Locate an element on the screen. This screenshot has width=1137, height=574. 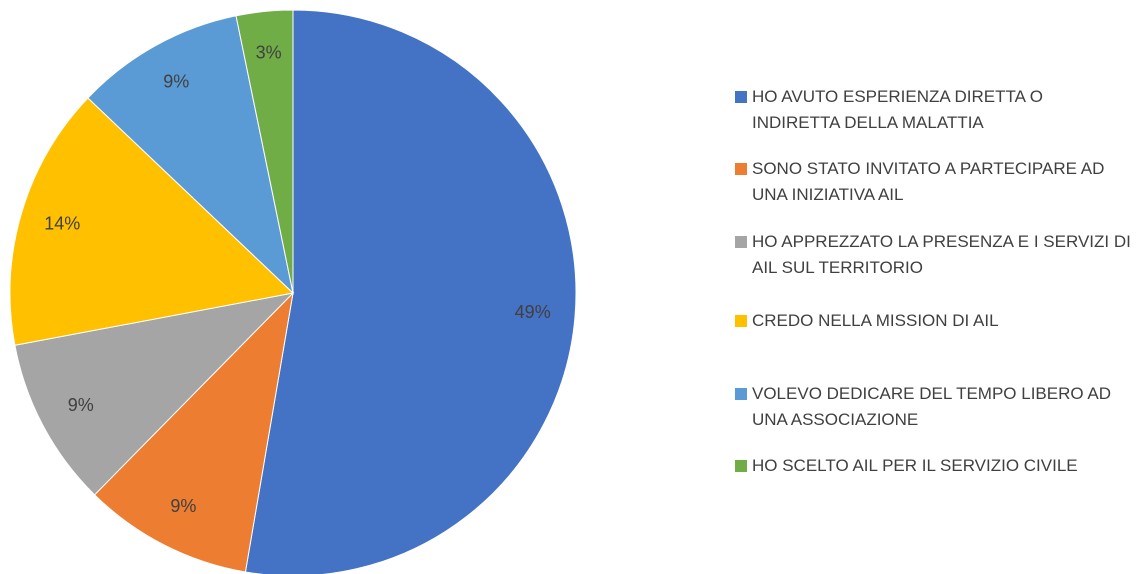
legend-entry: CREDO NELLA MISSION DI AIL is located at coordinates (935, 321).